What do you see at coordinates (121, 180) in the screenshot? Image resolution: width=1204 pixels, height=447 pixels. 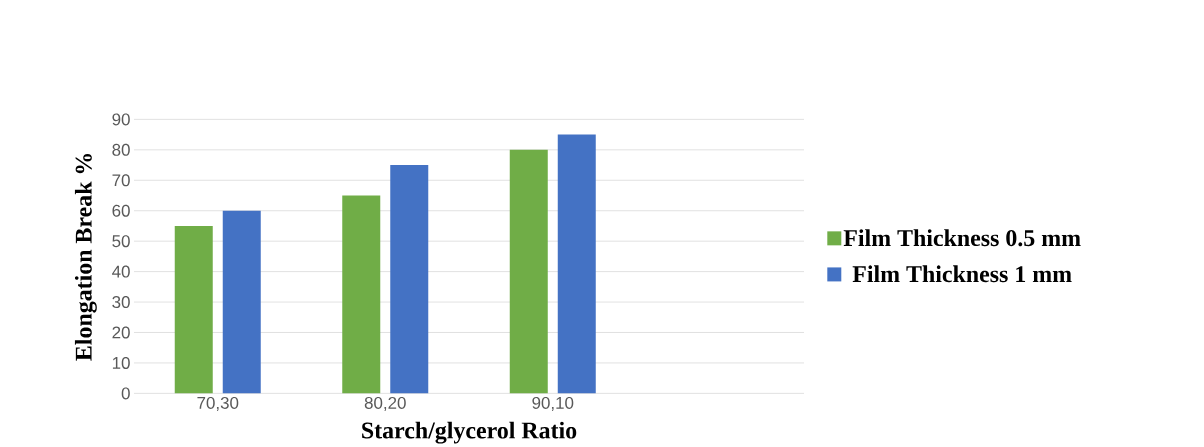 I see `y-tick-label: 70` at bounding box center [121, 180].